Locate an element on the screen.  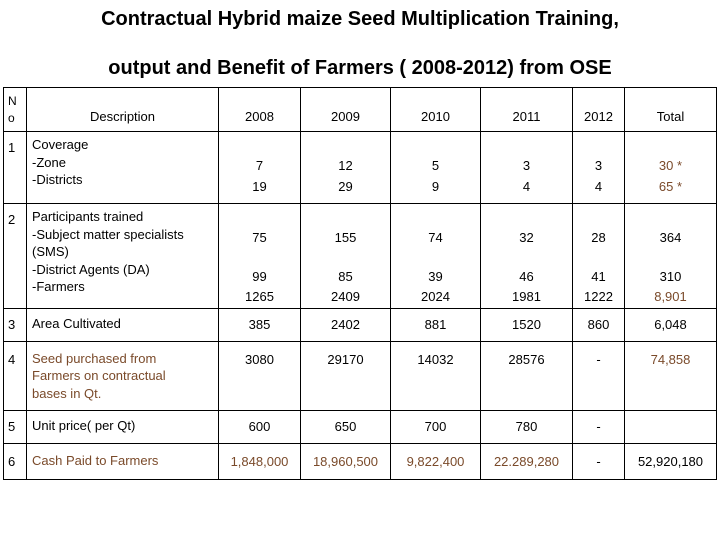
table-cell: 2 is located at coordinates (15, 256).